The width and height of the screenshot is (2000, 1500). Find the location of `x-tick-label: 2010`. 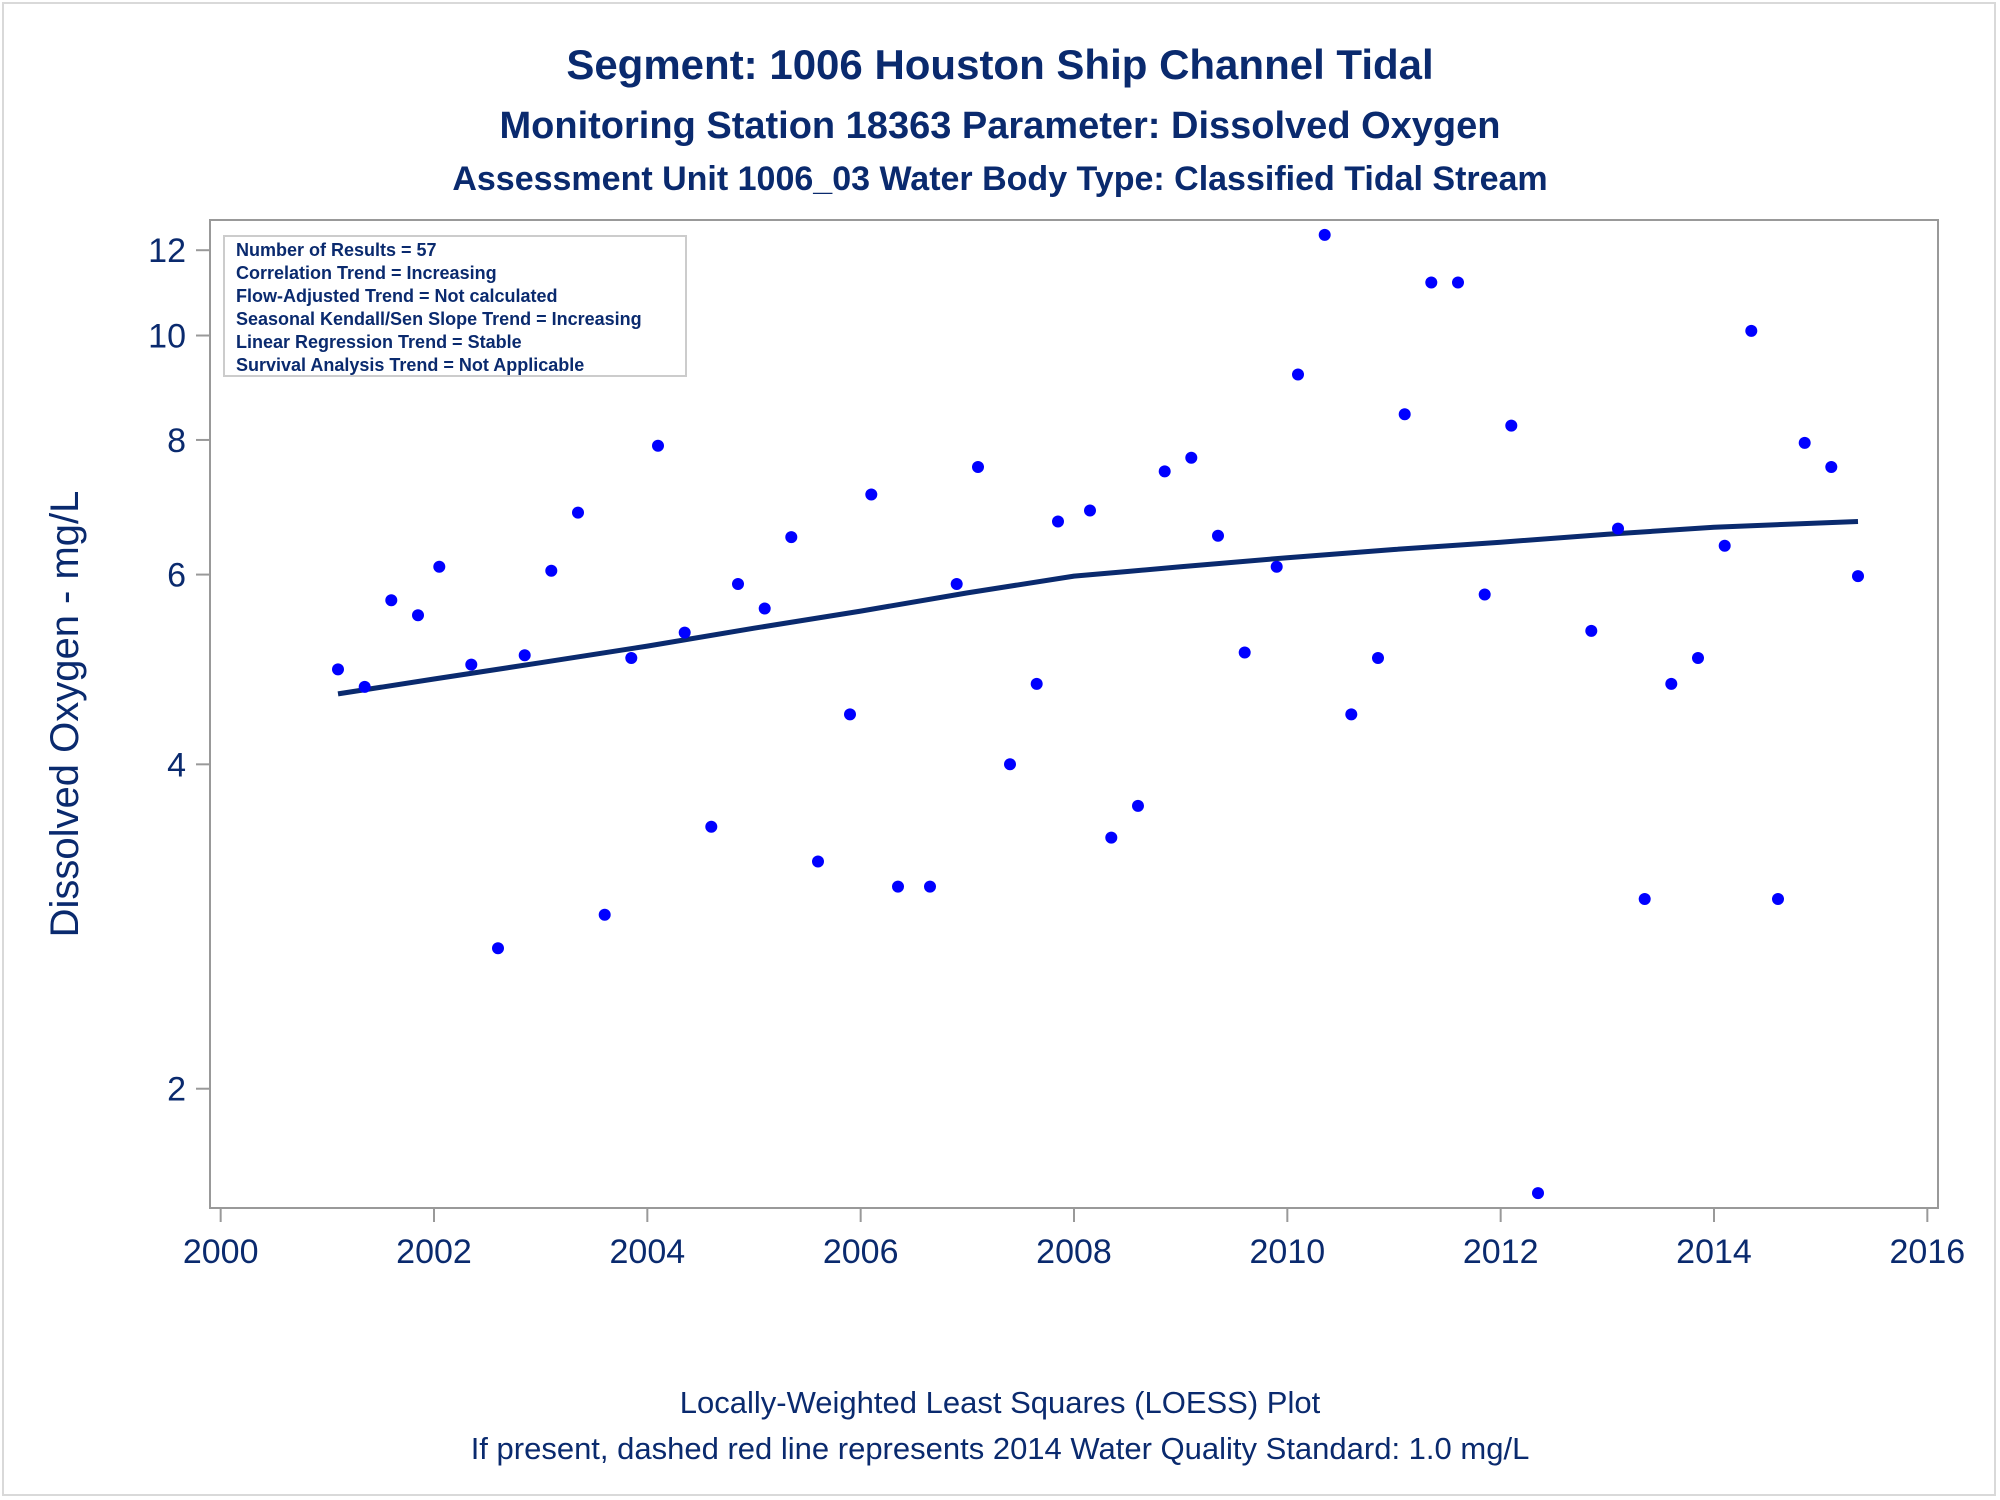

x-tick-label: 2010 is located at coordinates (1288, 1252).